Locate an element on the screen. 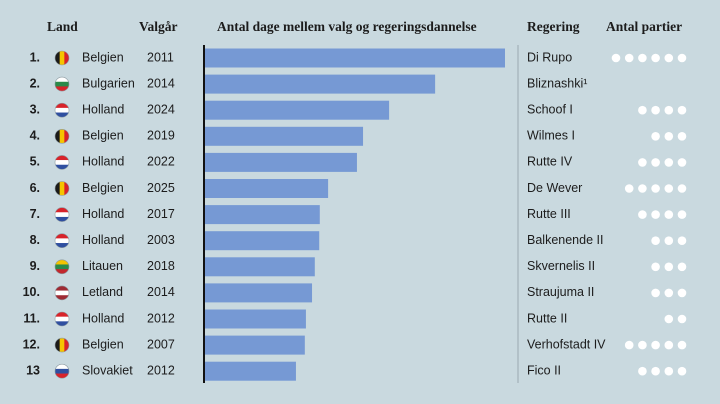  year: 2003 is located at coordinates (161, 240).